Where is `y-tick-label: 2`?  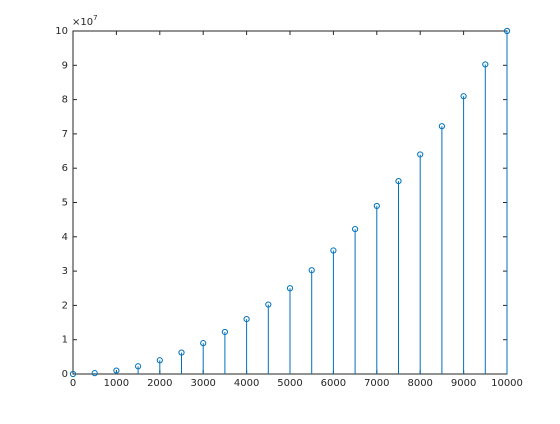 y-tick-label: 2 is located at coordinates (65, 305).